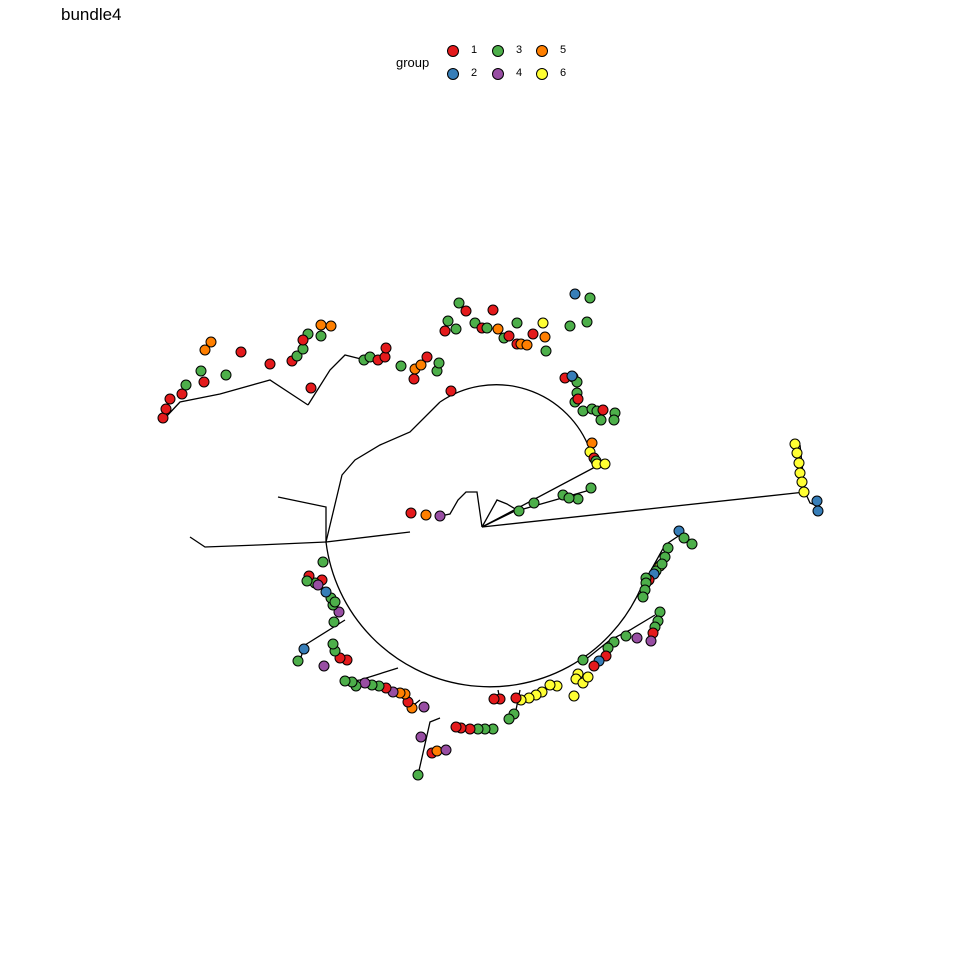 This screenshot has height=960, width=960. Describe the element at coordinates (91, 14) in the screenshot. I see `plot-title: bundle4` at that location.